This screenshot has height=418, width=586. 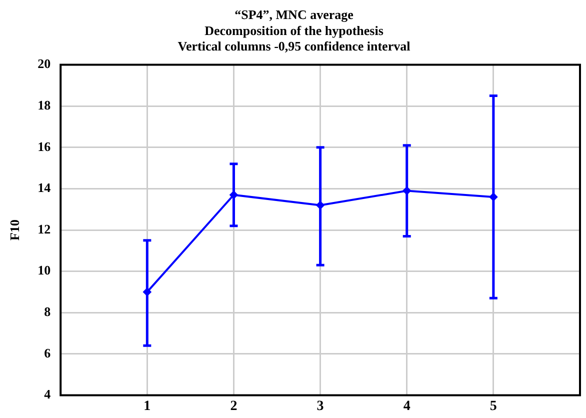 What do you see at coordinates (147, 406) in the screenshot?
I see `x-tick-label: 1` at bounding box center [147, 406].